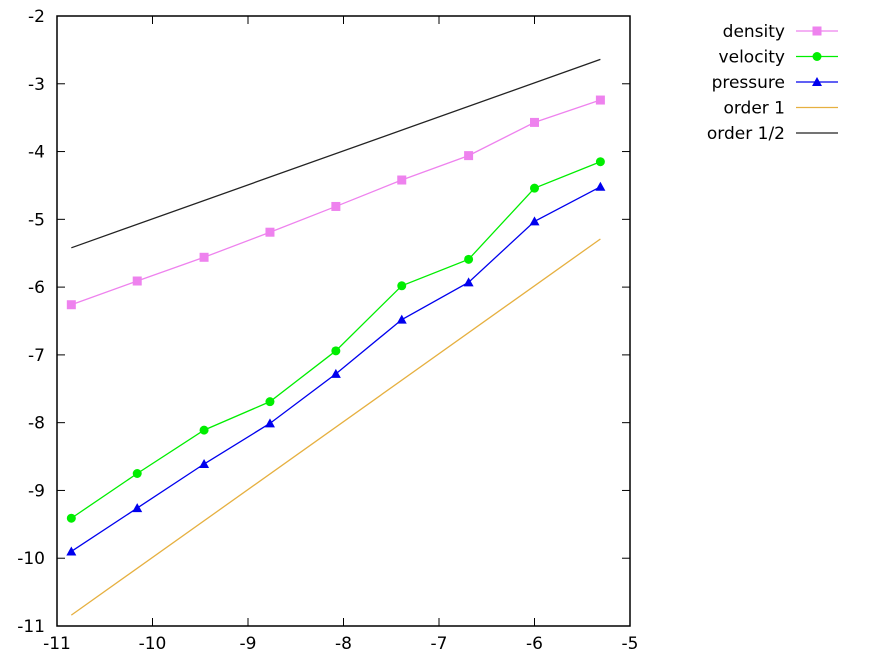 The image size is (871, 663). I want to click on y-tick-label: -11, so click(31, 627).